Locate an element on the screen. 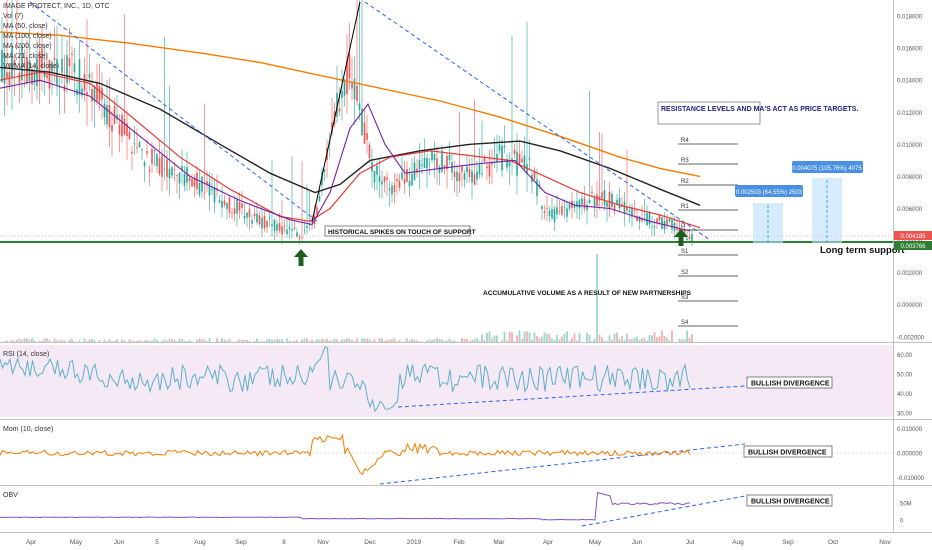  pivot-label: R2 is located at coordinates (685, 182).